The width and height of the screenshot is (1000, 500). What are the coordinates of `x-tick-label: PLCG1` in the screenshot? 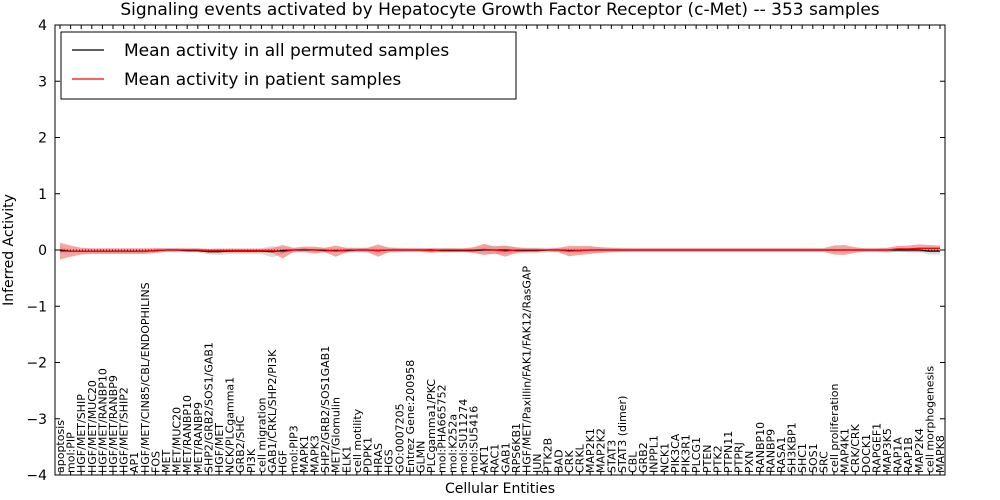 It's located at (696, 455).